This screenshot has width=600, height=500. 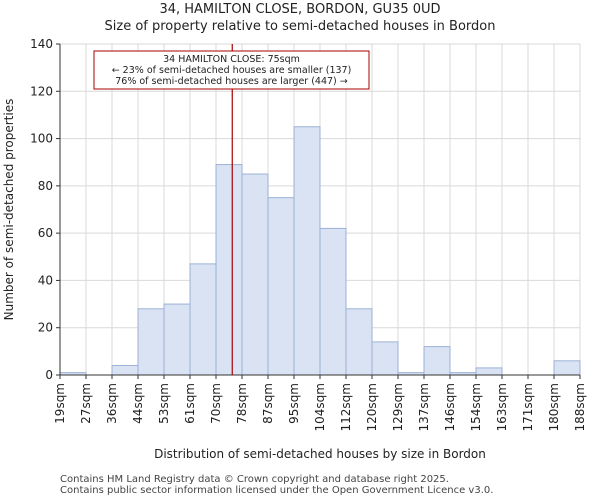 What do you see at coordinates (112, 403) in the screenshot?
I see `x-tick-label: 36sqm` at bounding box center [112, 403].